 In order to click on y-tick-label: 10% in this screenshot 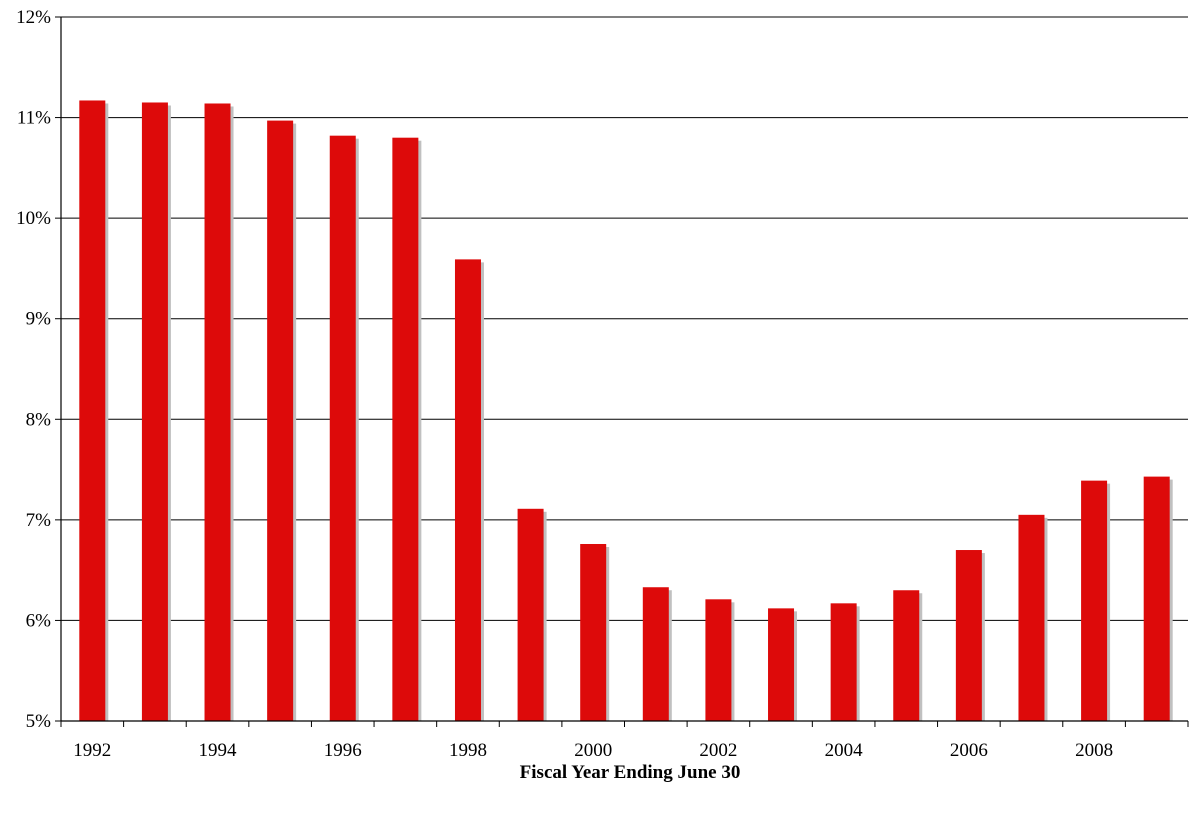, I will do `click(33, 218)`.